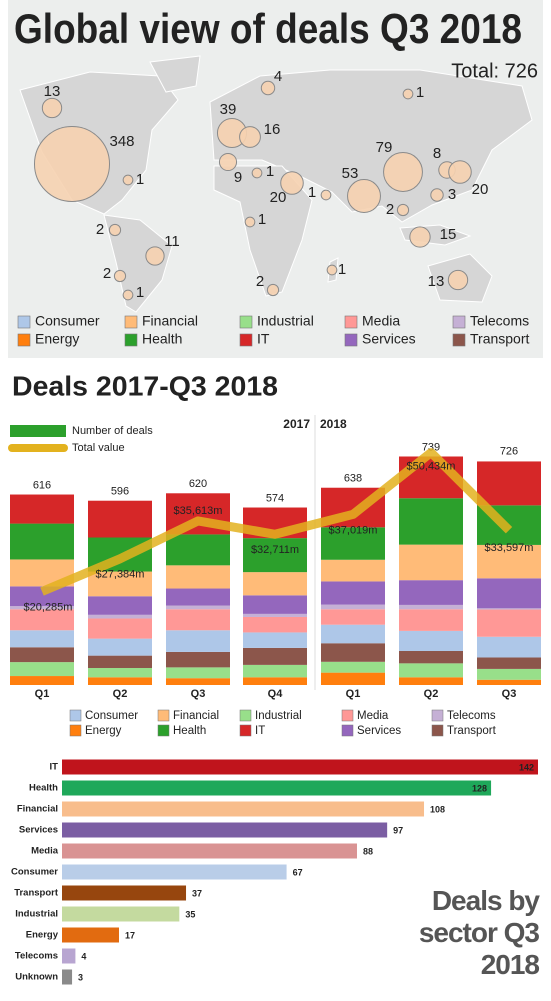 Image resolution: width=551 pixels, height=1001 pixels. I want to click on bubble-label: 2, so click(107, 273).